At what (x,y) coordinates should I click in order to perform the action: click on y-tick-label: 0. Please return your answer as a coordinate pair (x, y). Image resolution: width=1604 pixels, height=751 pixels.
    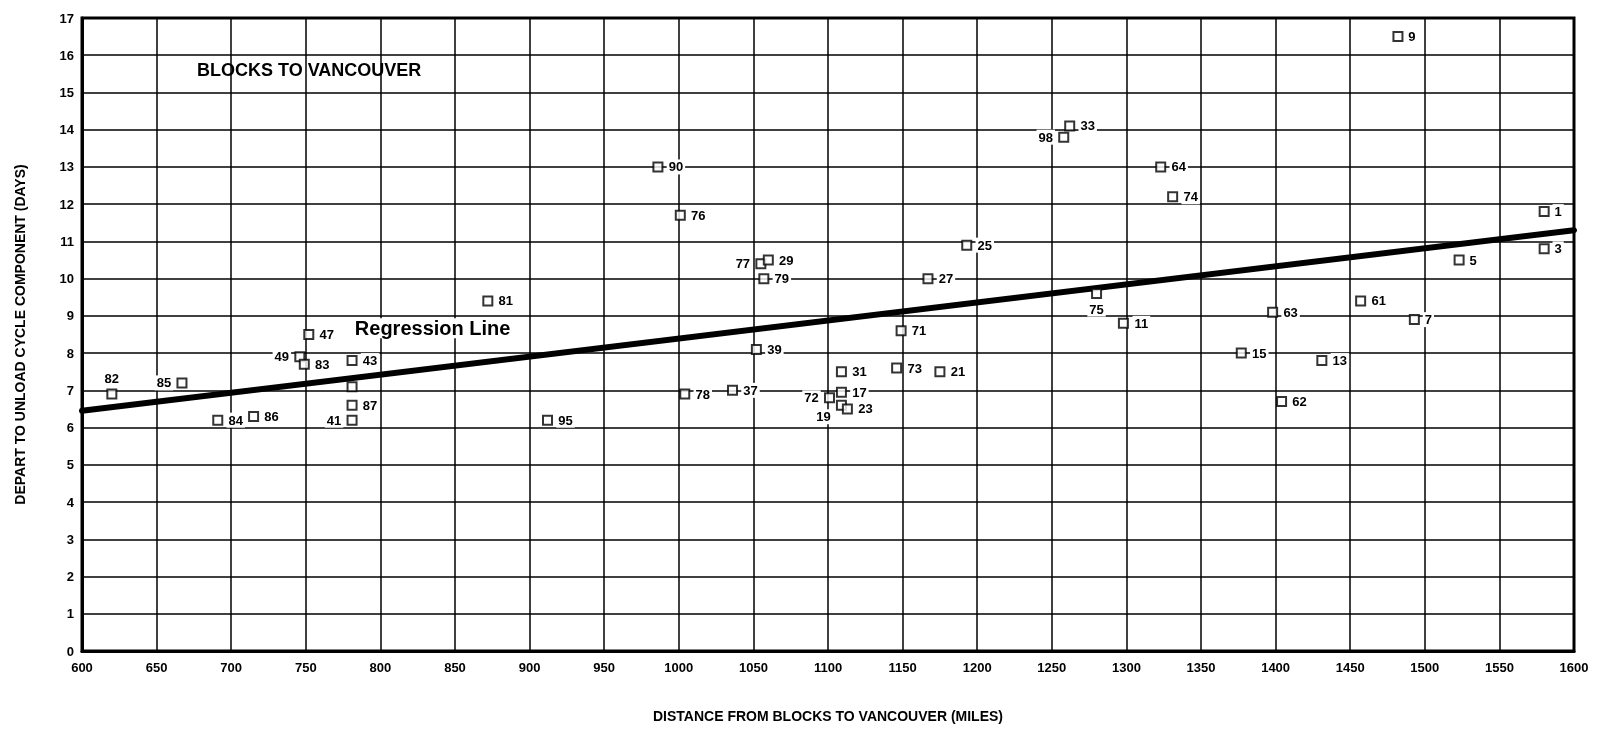
    Looking at the image, I should click on (70, 651).